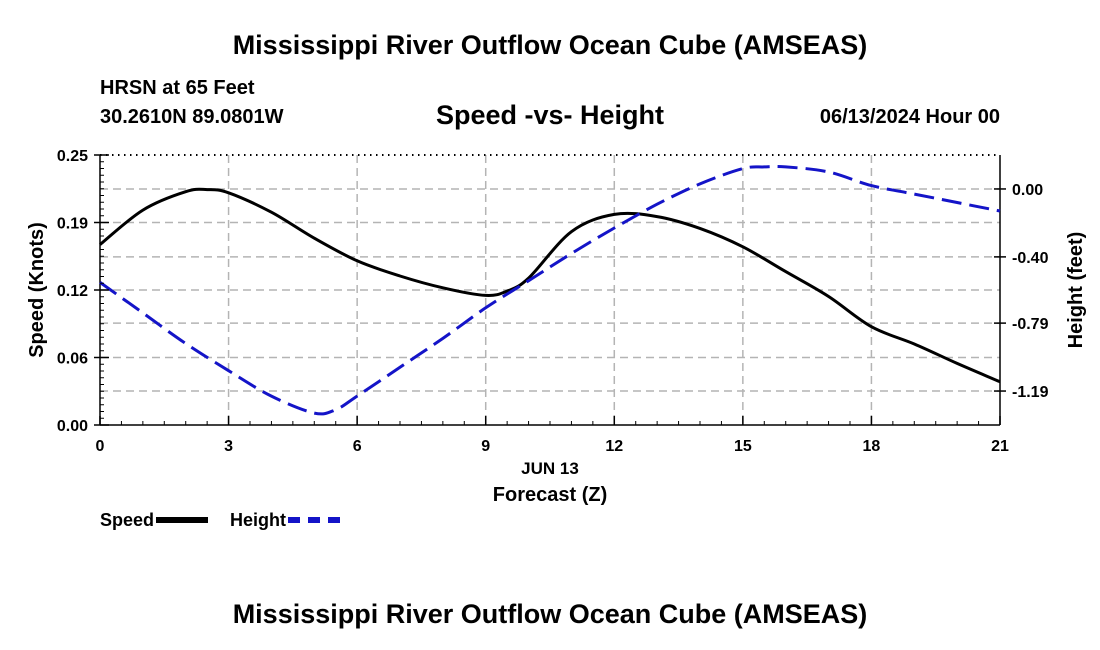 The height and width of the screenshot is (650, 1100). I want to click on station-coordinates: 30.2610N 89.0801W, so click(192, 117).